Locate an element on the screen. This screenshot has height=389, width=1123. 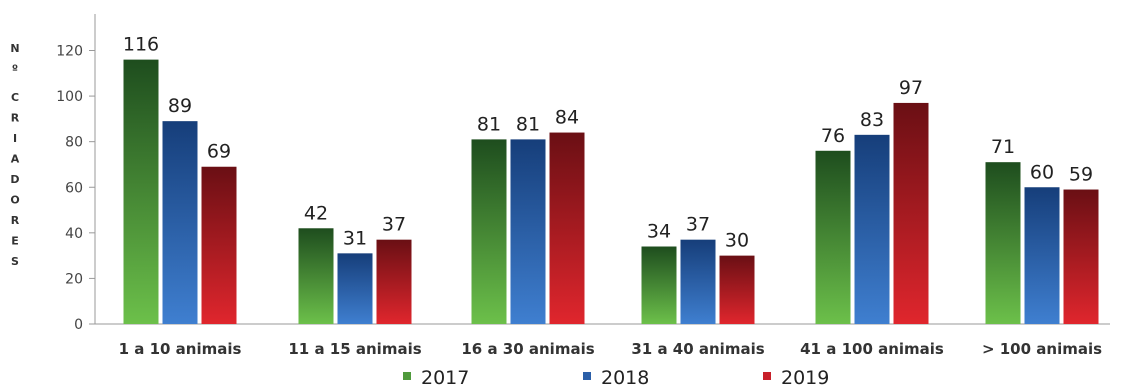
y-axis-label-char: S is located at coordinates (15, 261).